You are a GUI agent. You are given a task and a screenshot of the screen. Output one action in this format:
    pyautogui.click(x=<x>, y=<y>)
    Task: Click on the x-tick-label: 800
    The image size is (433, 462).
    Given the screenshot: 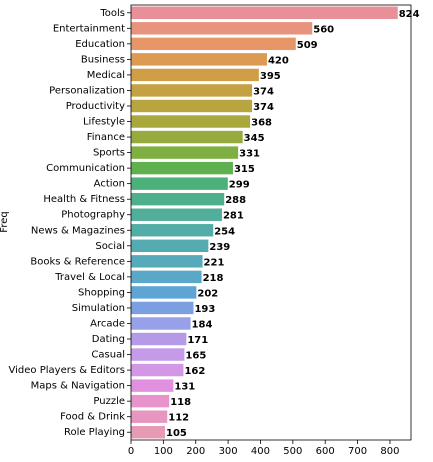 What is the action you would take?
    pyautogui.click(x=389, y=451)
    